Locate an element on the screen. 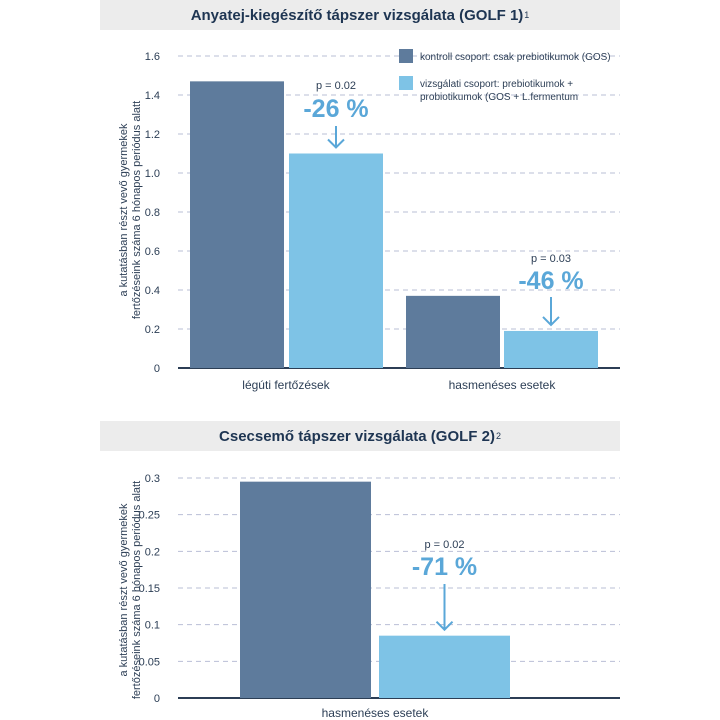 The image size is (720, 720). p-value-label: p = 0.03 is located at coordinates (551, 259).